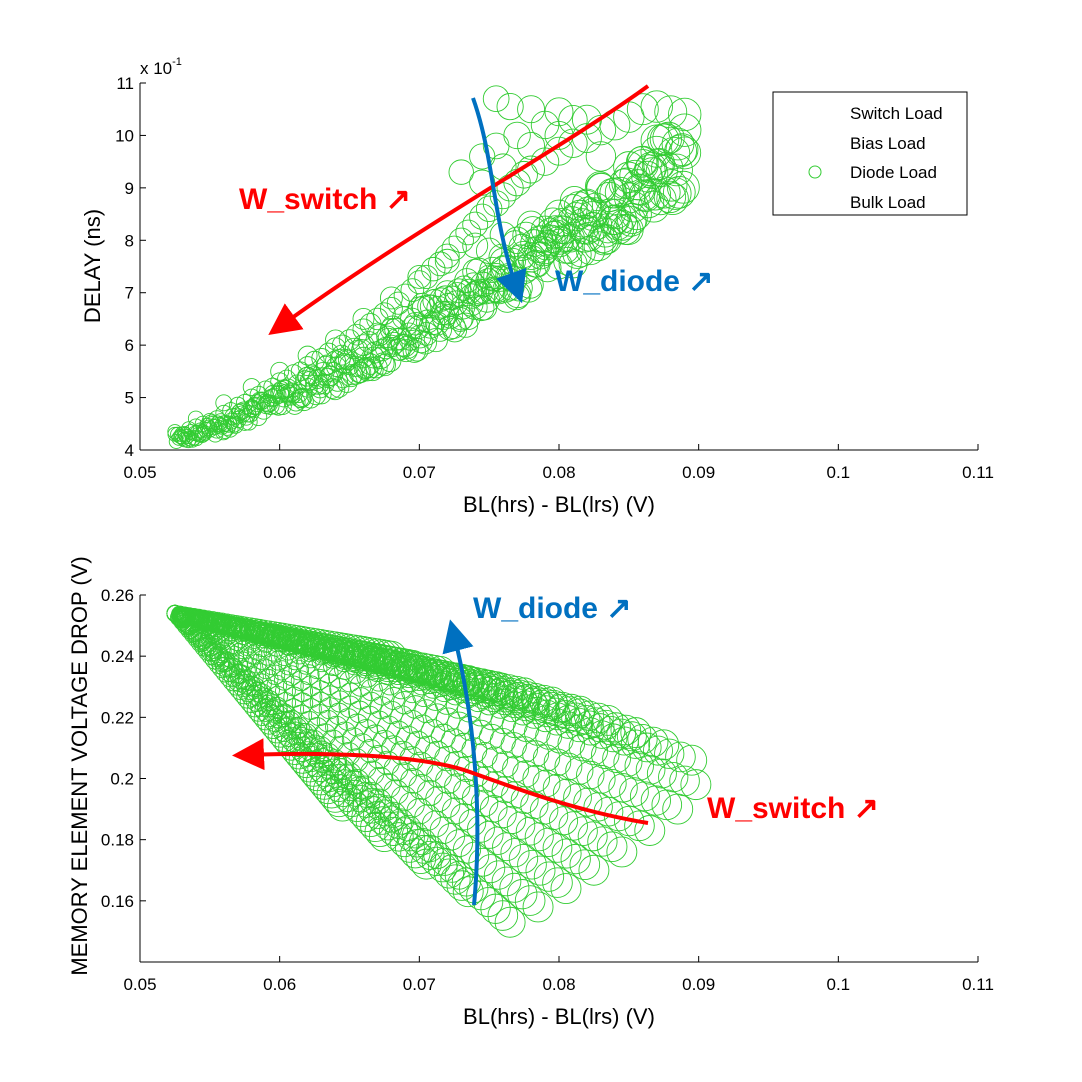 The height and width of the screenshot is (1082, 1082). I want to click on top-w-switch-arrow, so click(459, 210).